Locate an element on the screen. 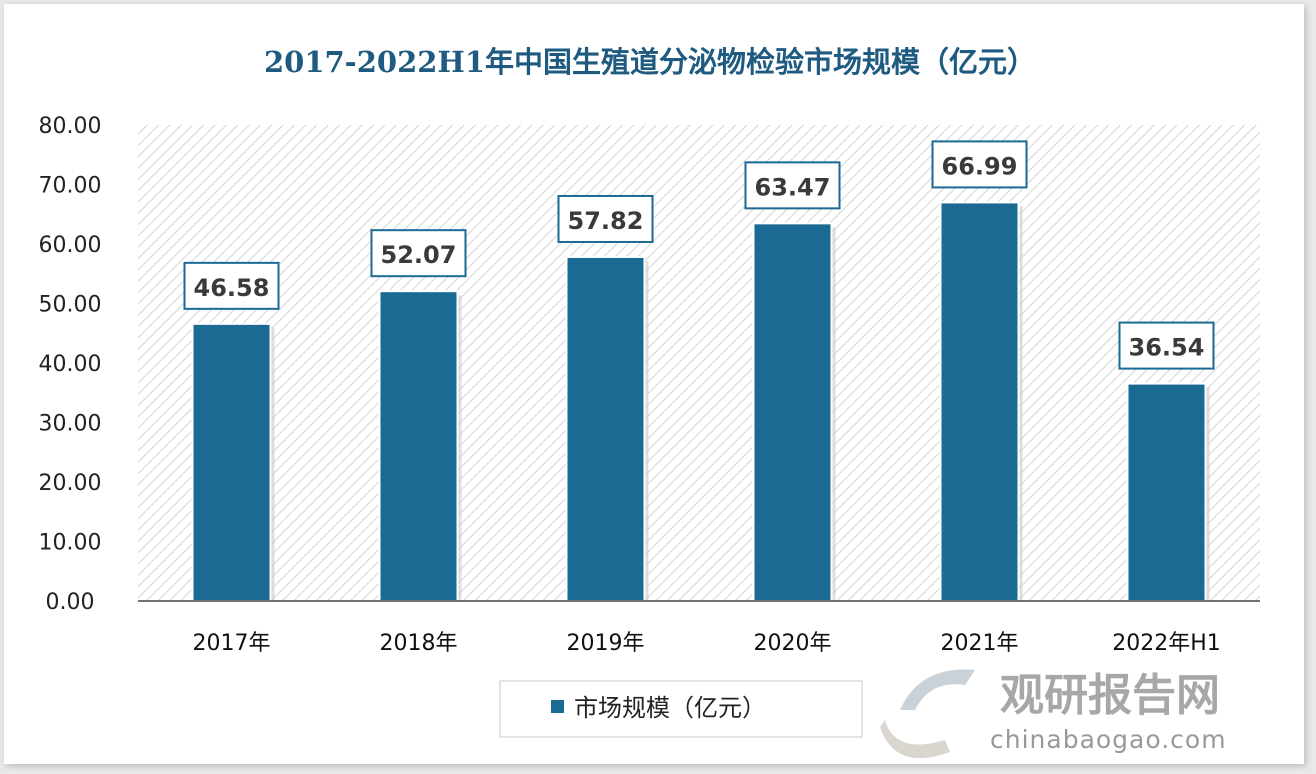 The width and height of the screenshot is (1316, 774). legend: 市场规模（亿元） is located at coordinates (681, 709).